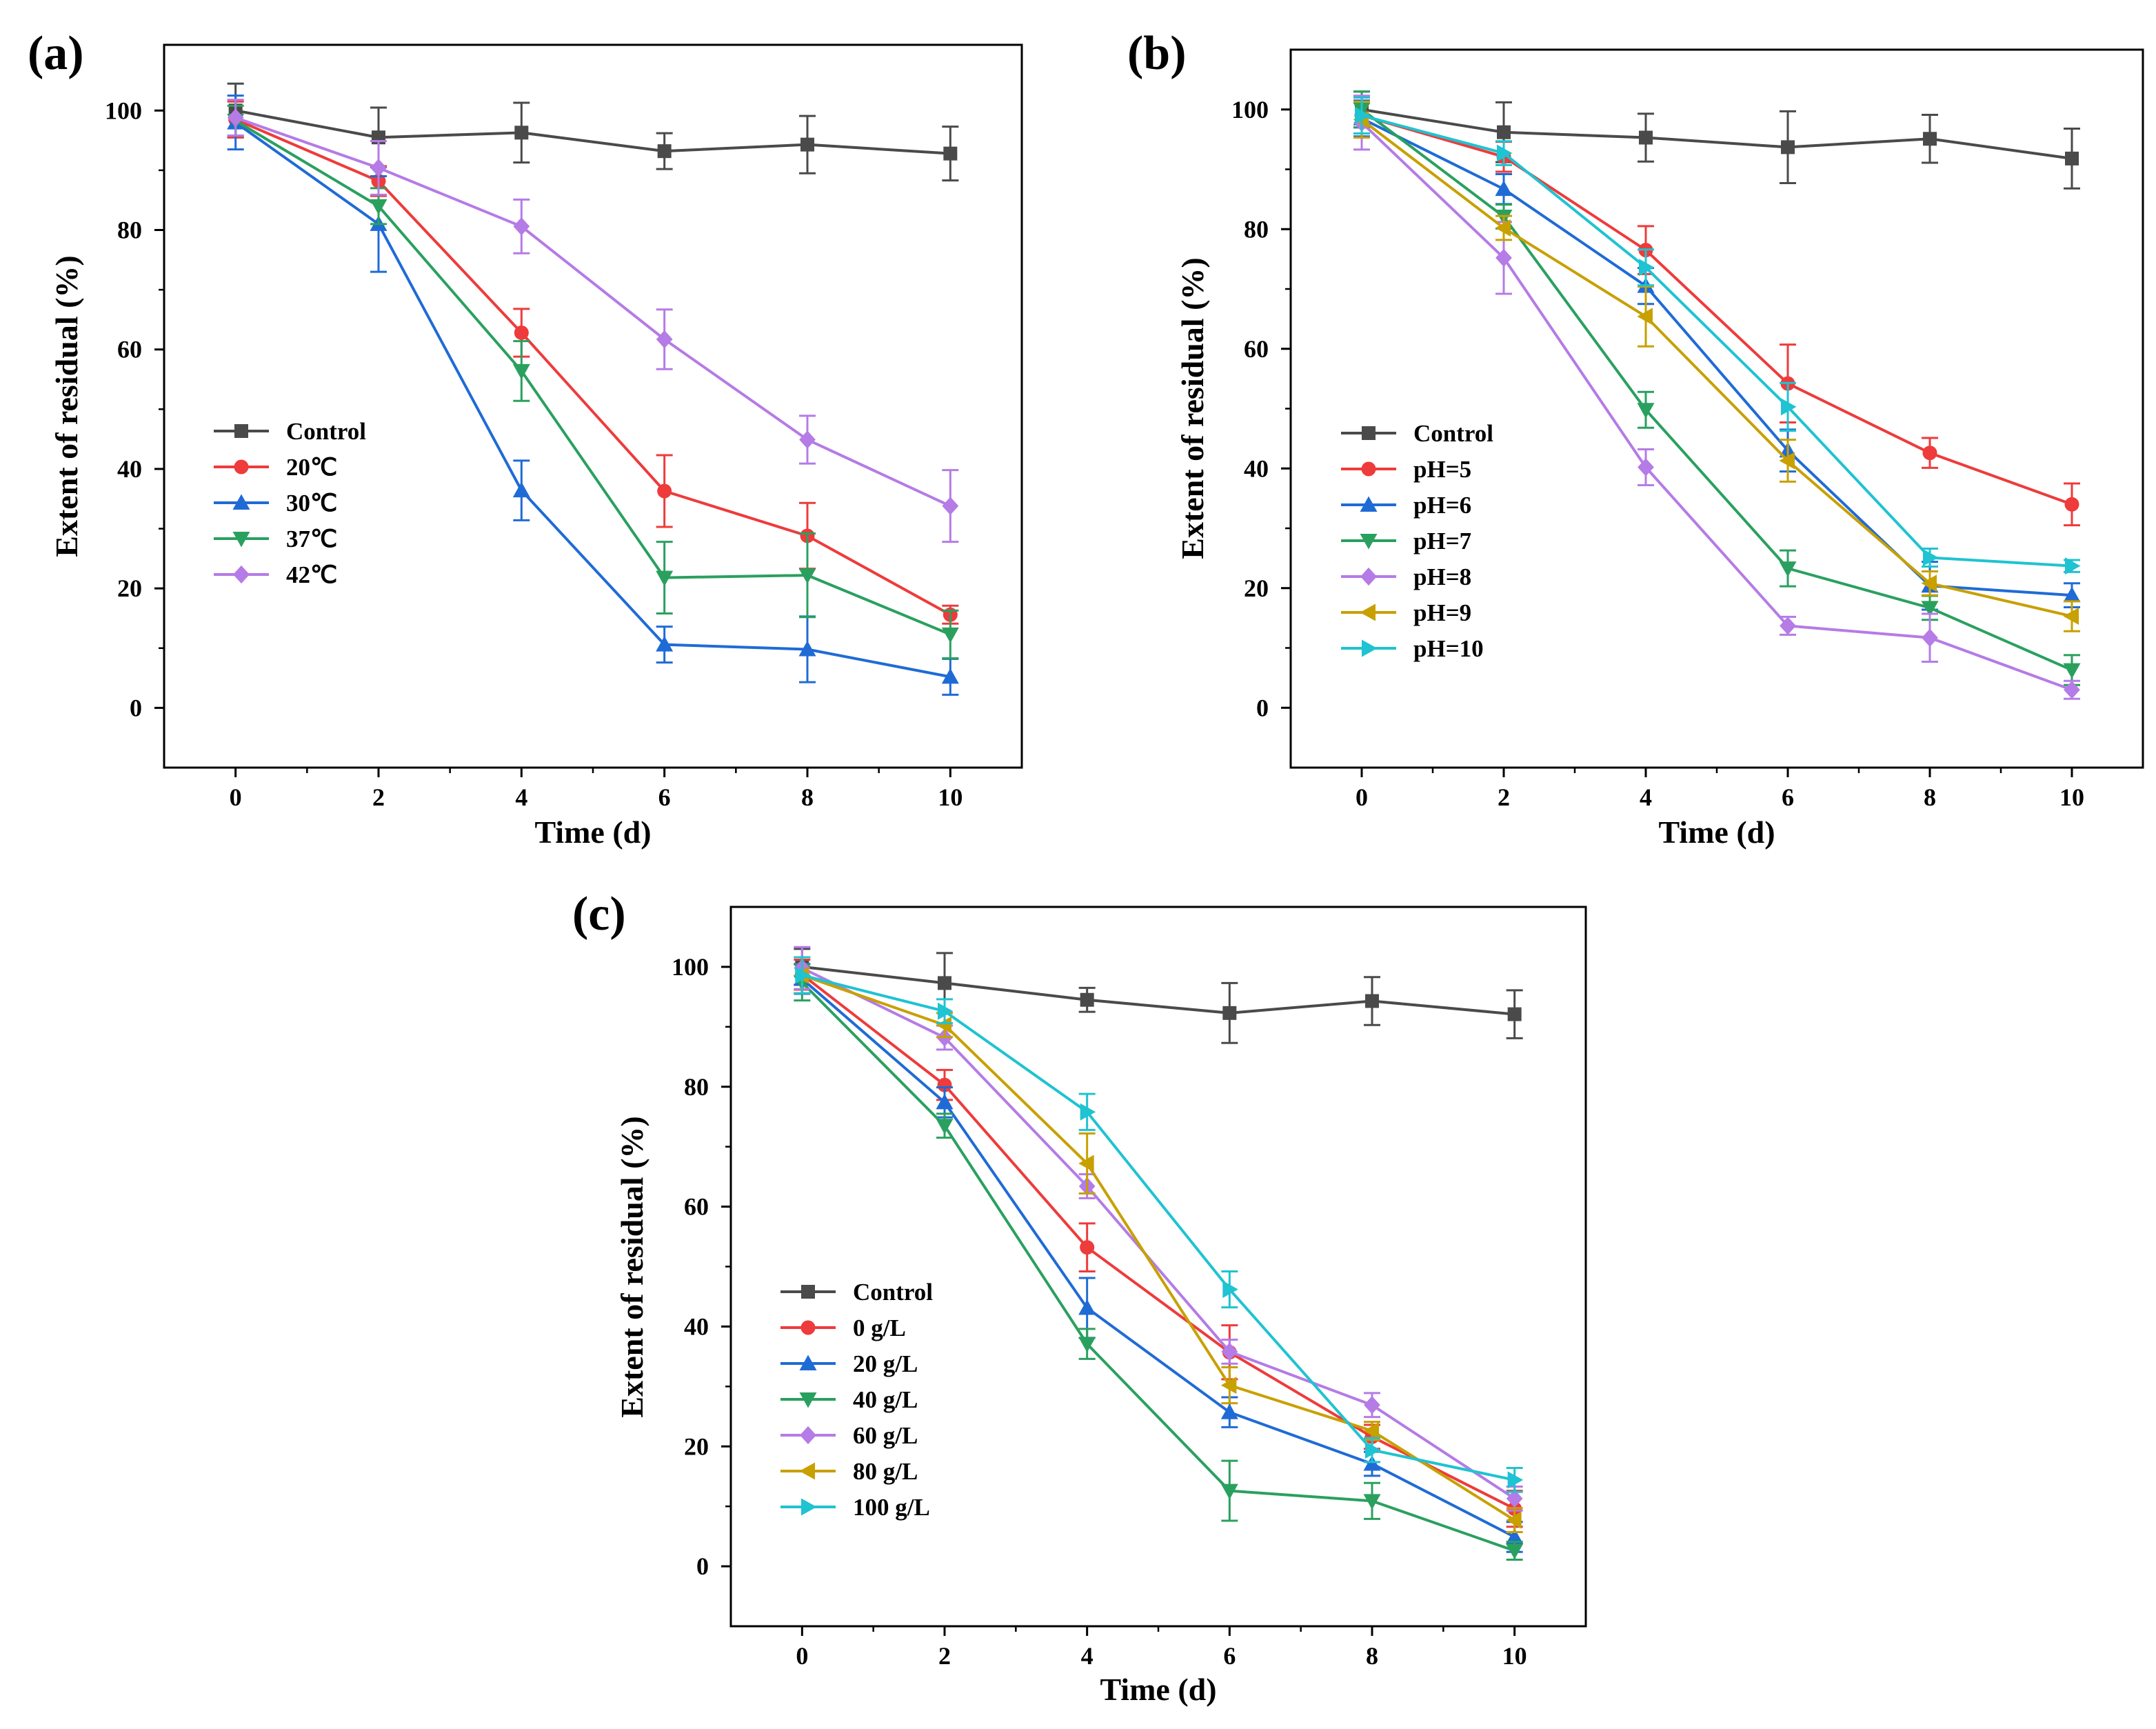 Image resolution: width=2156 pixels, height=1729 pixels. Describe the element at coordinates (879, 1328) in the screenshot. I see `legend-label: 0 g/L` at that location.